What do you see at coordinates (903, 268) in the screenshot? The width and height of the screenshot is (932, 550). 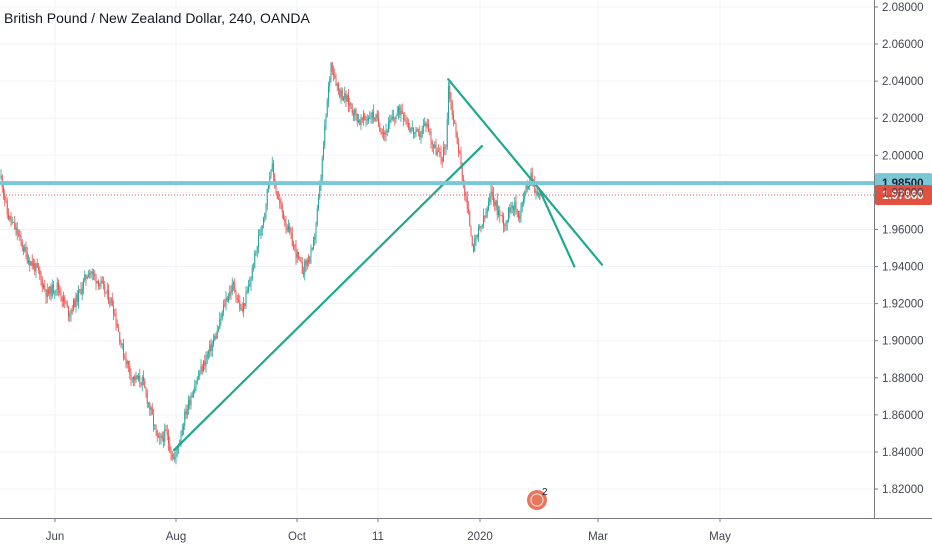 I see `y-tick-label: 1.94000` at bounding box center [903, 268].